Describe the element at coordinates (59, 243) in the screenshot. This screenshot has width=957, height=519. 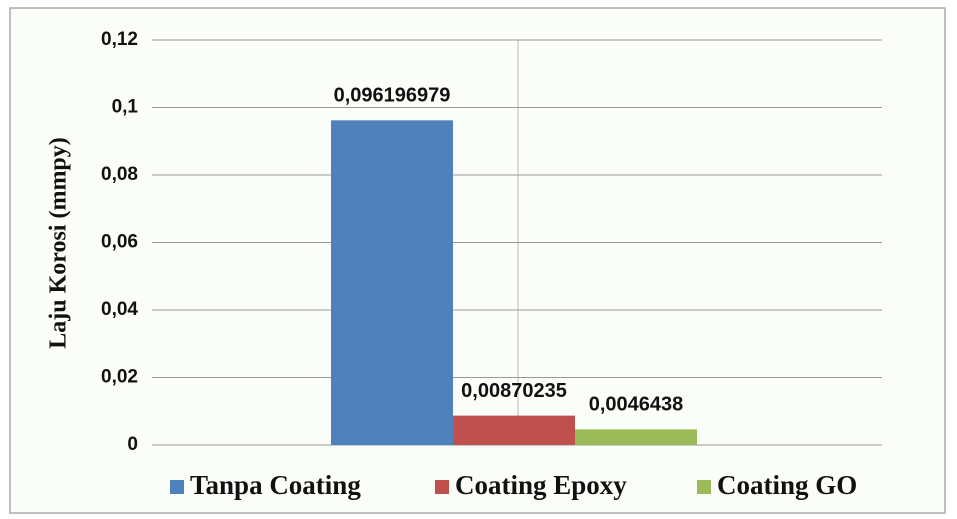
I see `y-axis-title: Laju Korosi (mmpy)` at that location.